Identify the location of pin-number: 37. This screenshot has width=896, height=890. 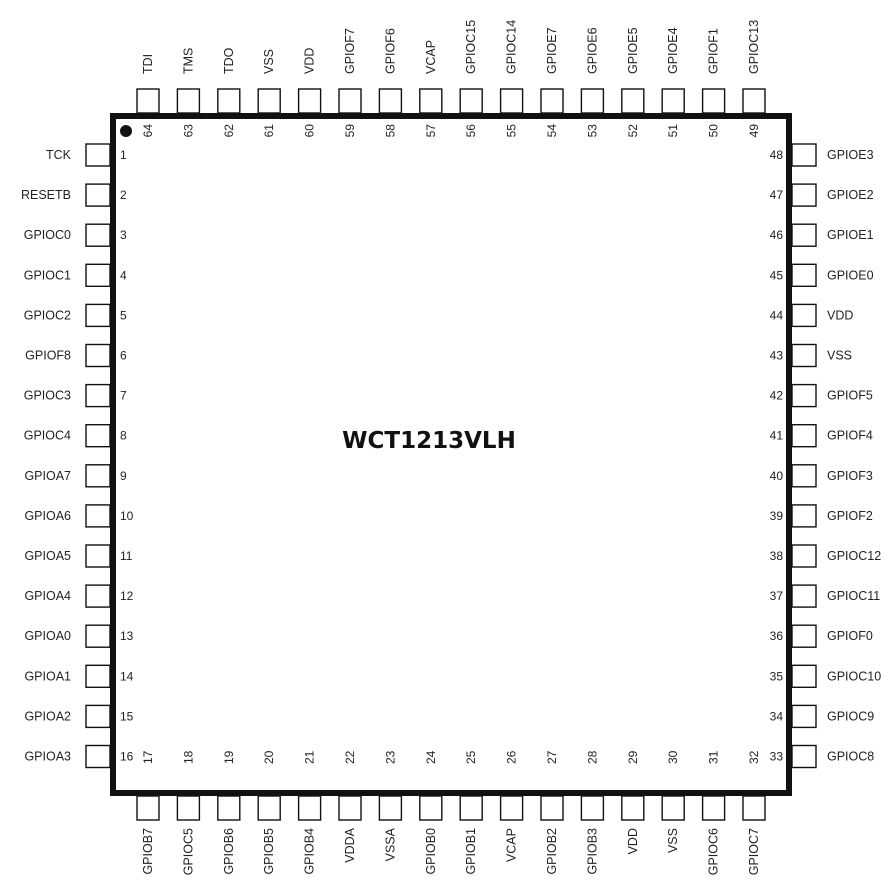
(777, 596).